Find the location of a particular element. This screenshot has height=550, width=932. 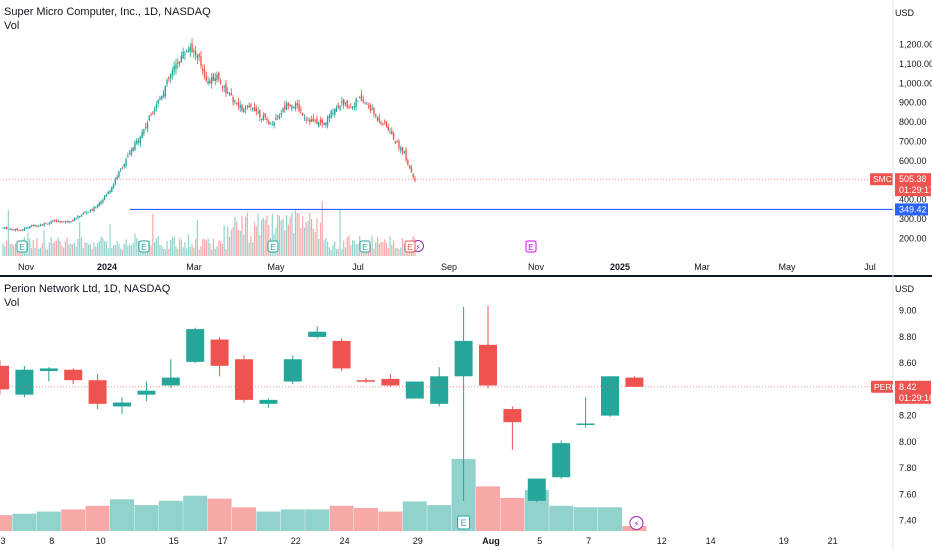

bottom-last-price-bg is located at coordinates (913, 392).